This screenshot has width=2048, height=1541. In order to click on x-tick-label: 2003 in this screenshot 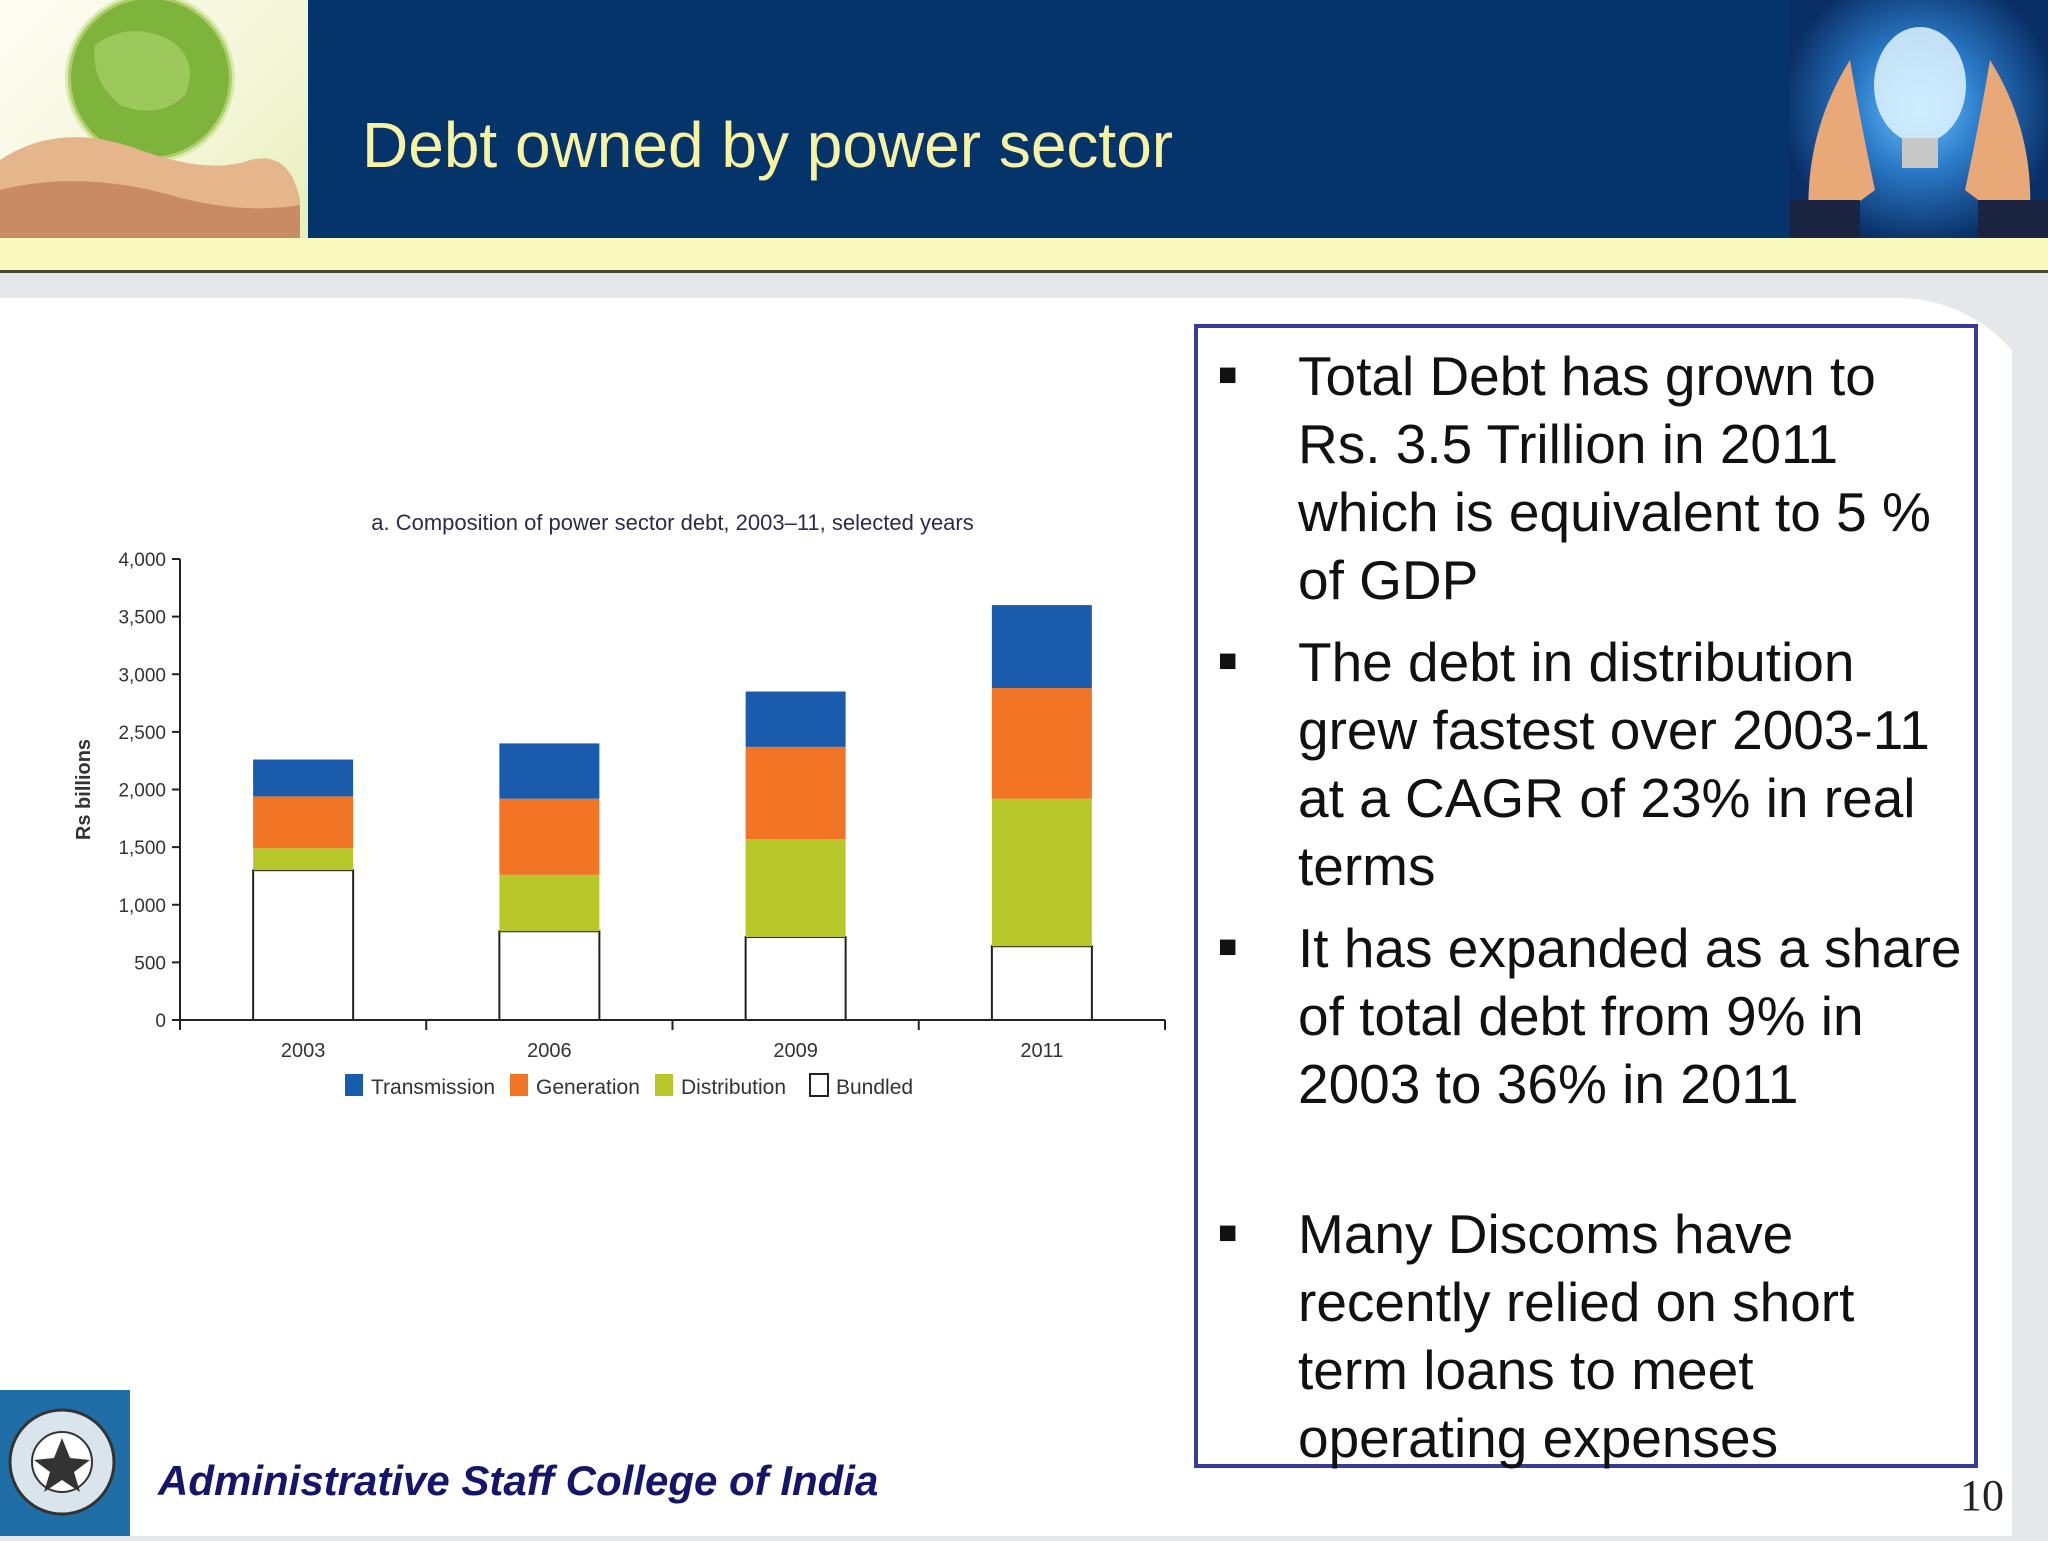, I will do `click(303, 1051)`.